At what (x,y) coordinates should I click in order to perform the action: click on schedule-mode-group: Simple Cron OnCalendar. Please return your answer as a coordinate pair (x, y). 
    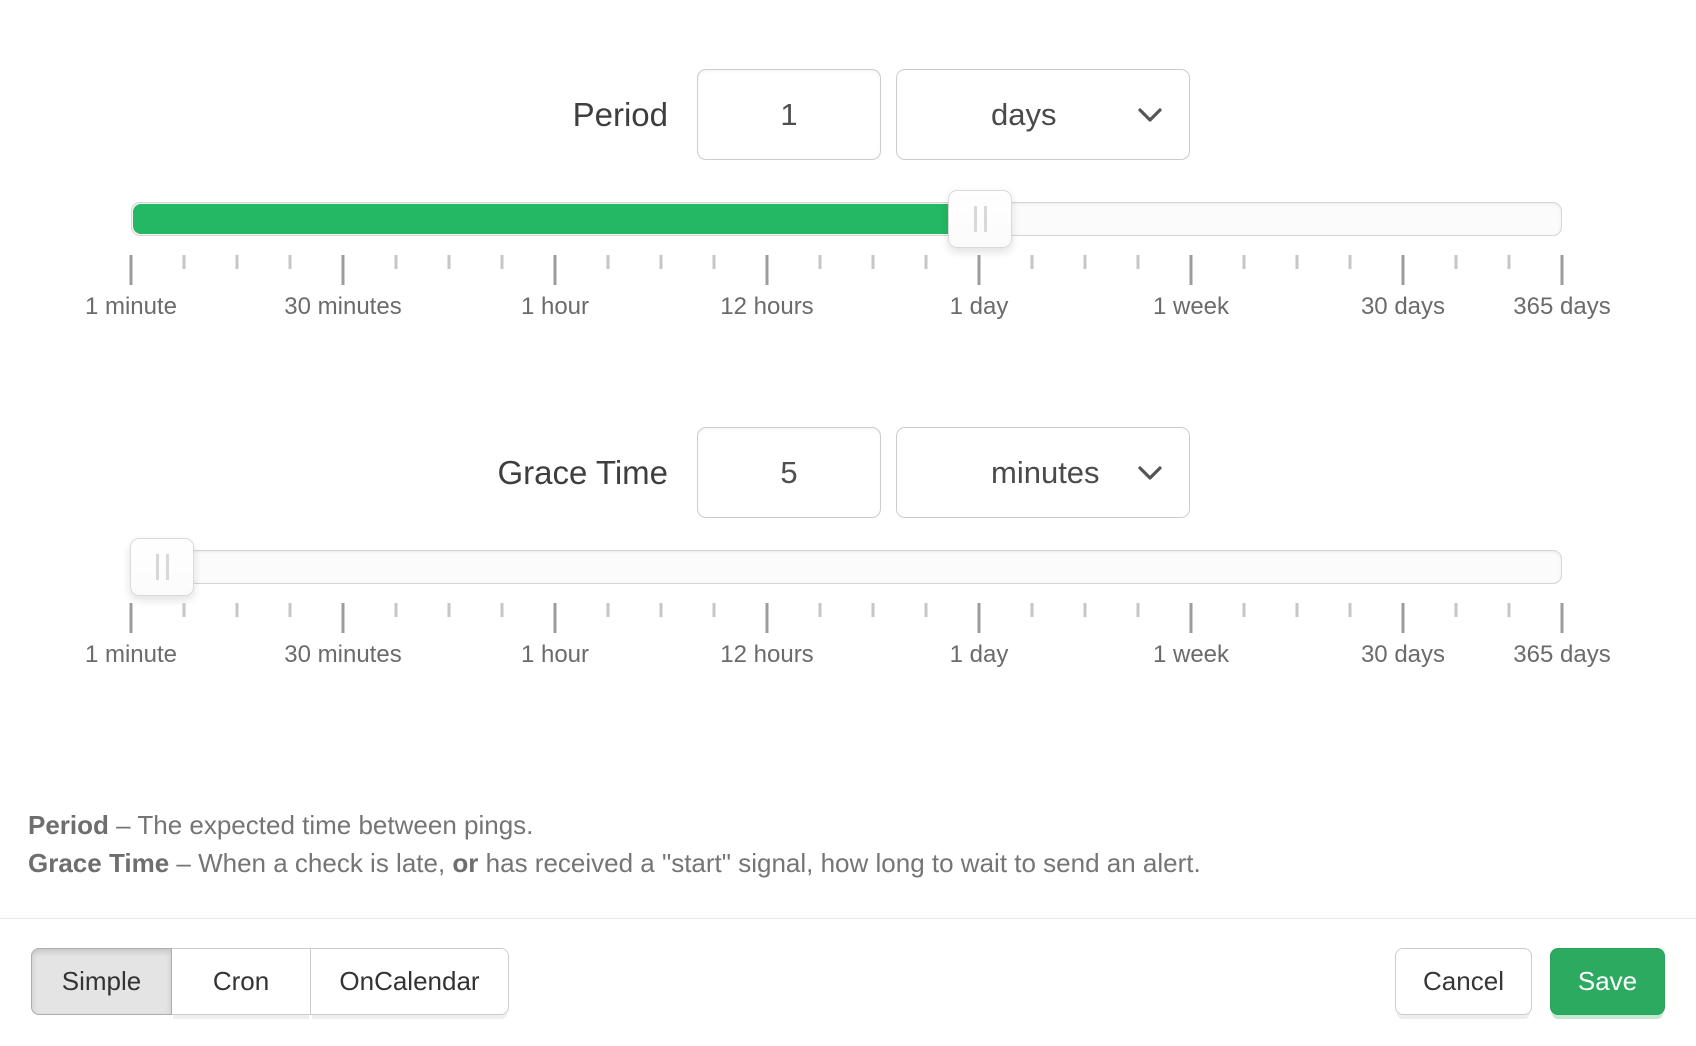
    Looking at the image, I should click on (270, 981).